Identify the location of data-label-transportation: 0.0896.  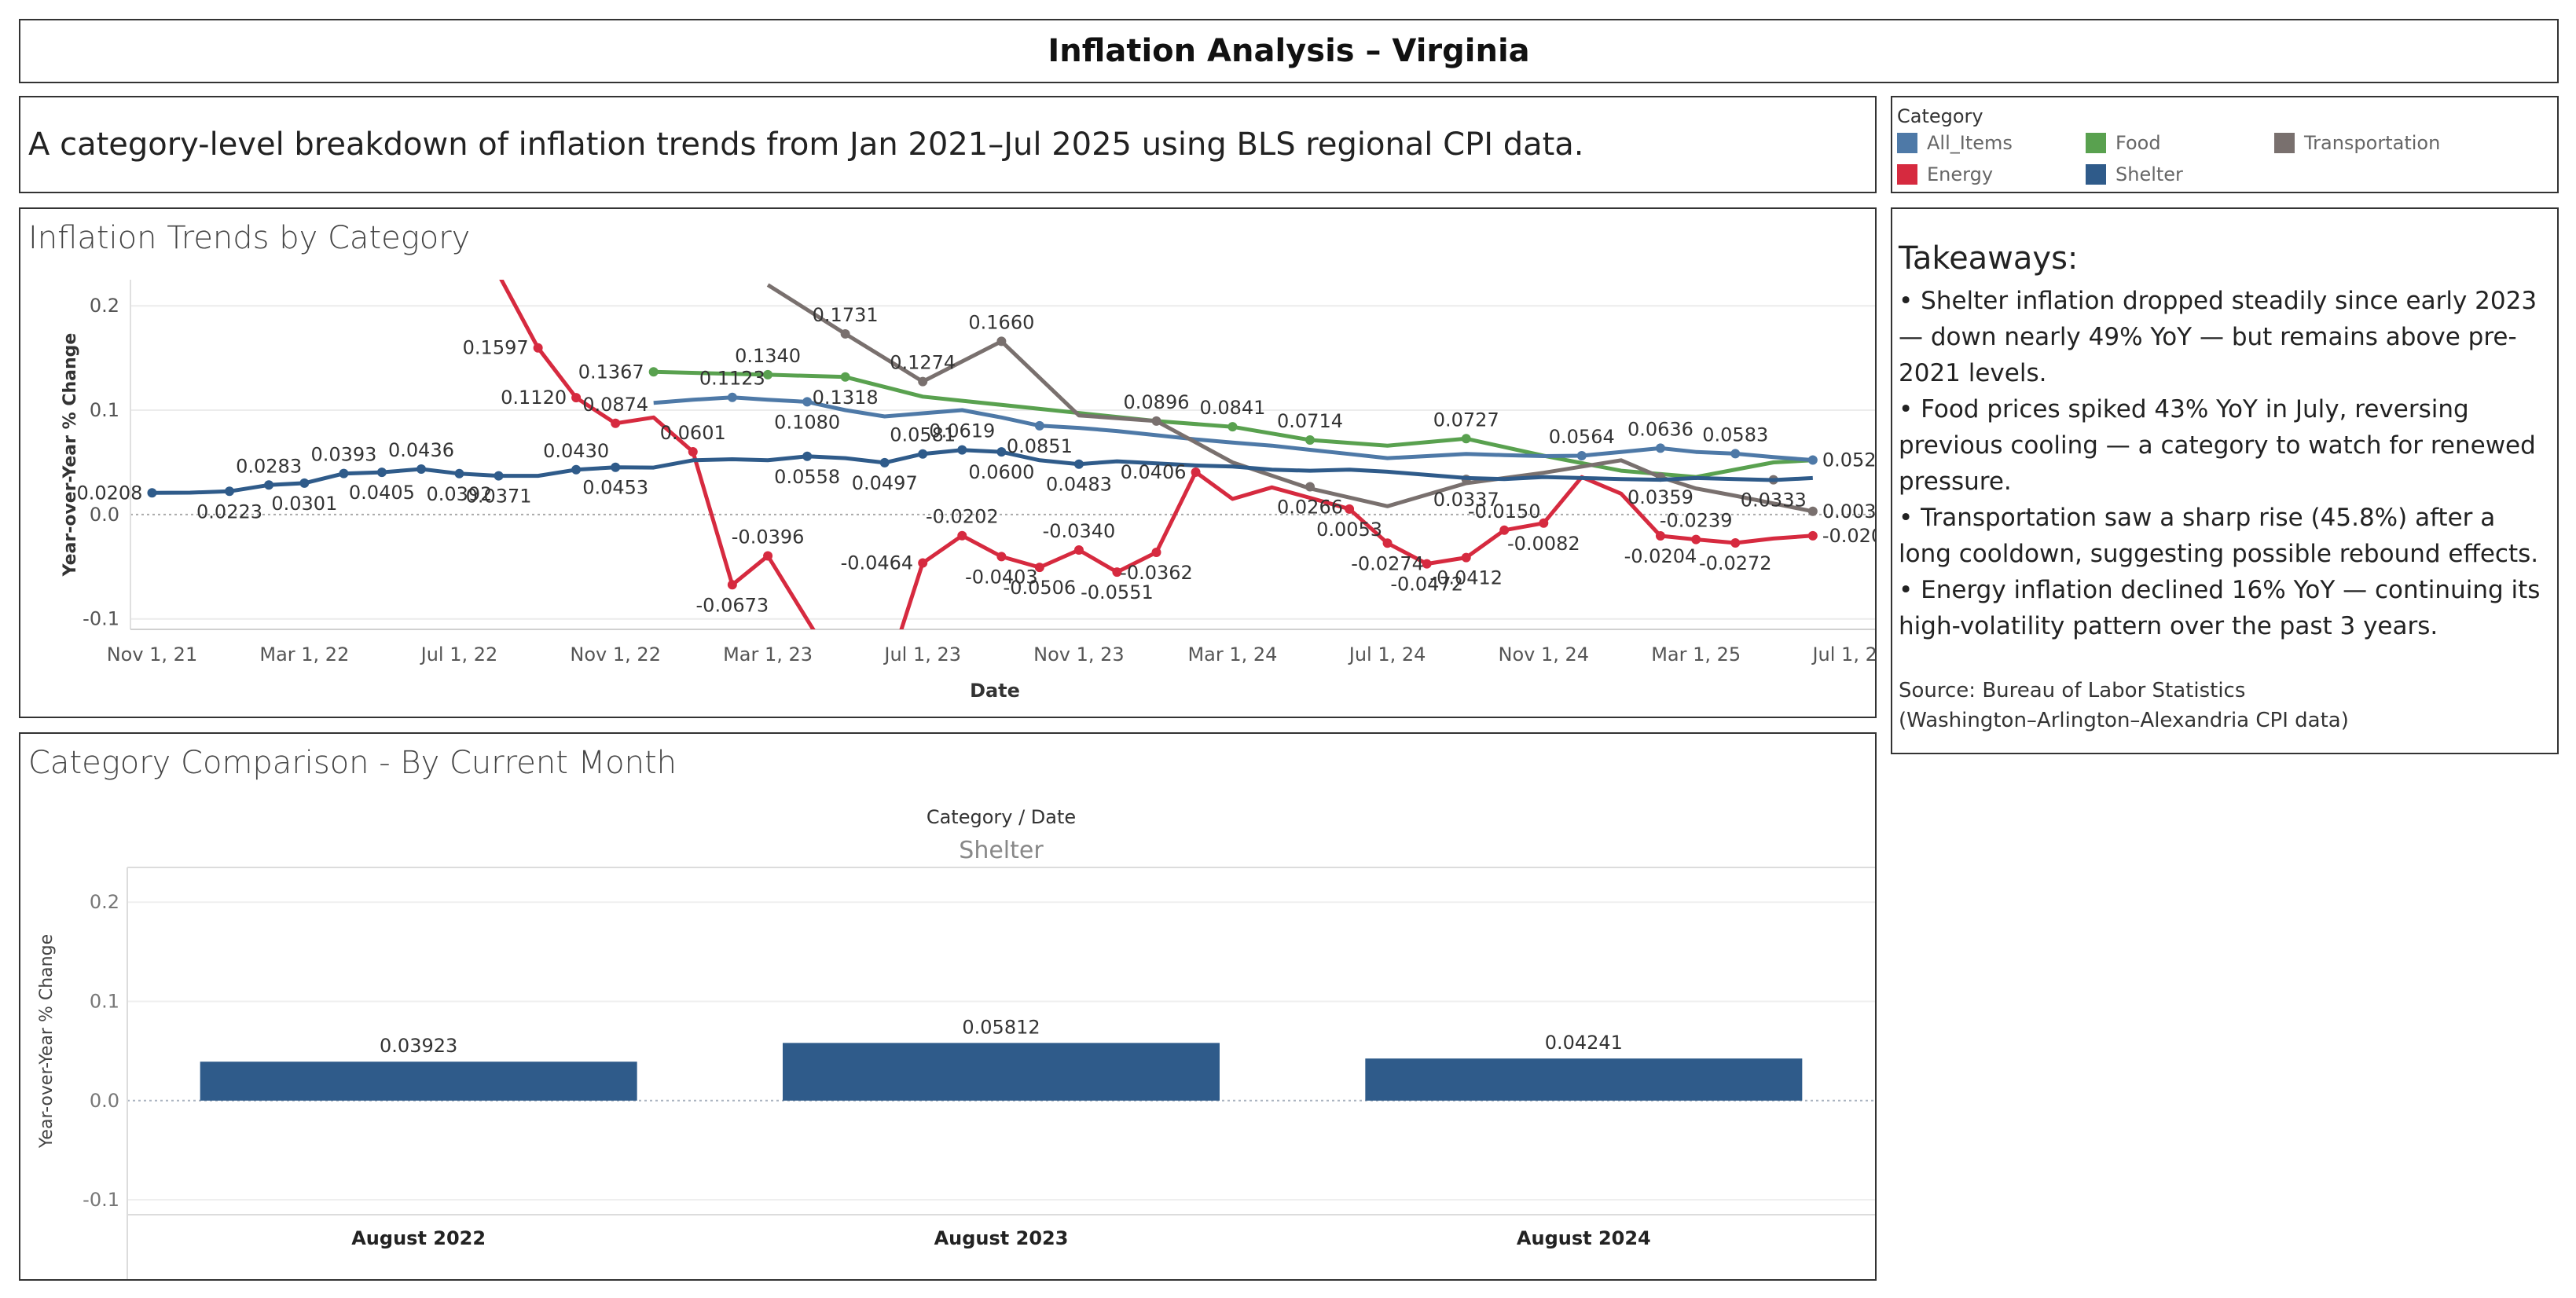
(1157, 402).